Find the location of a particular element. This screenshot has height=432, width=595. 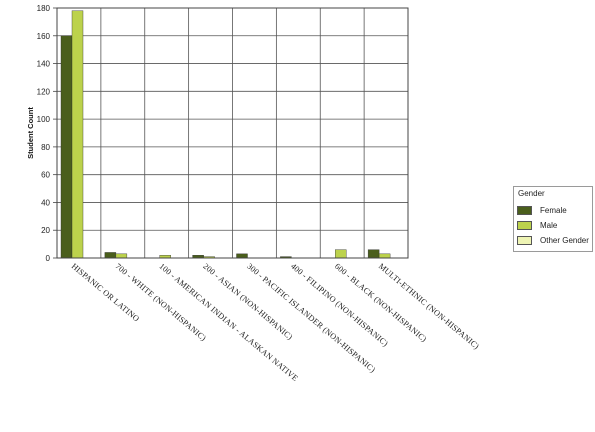

legend-item-female: Female is located at coordinates (542, 210).